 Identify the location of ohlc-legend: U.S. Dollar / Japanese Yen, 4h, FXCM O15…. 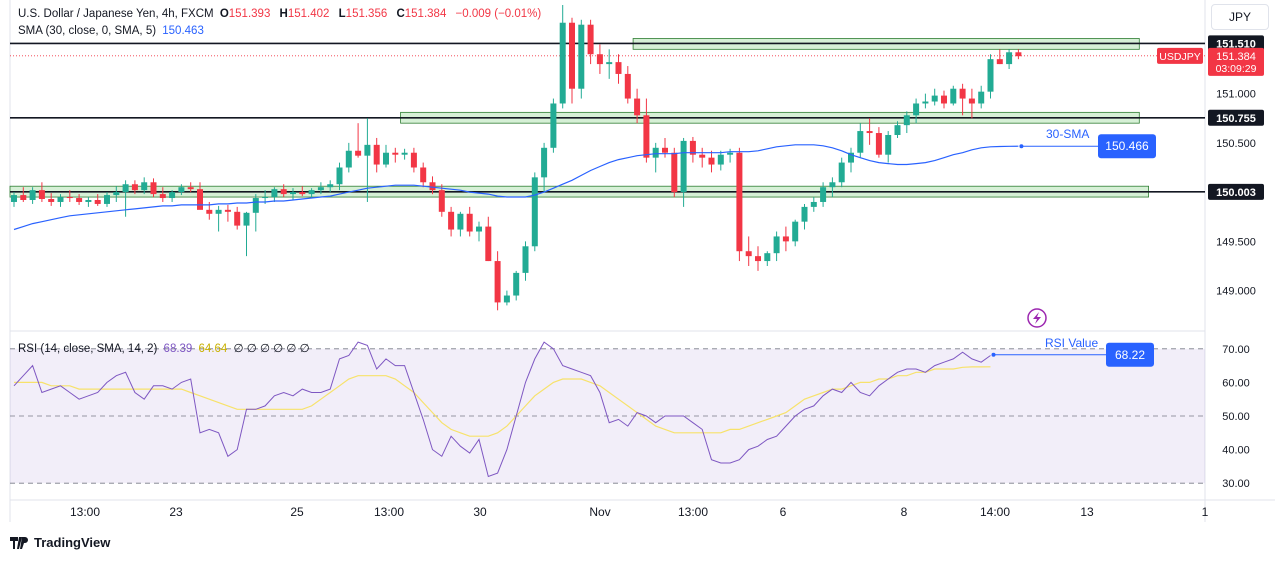
(281, 14).